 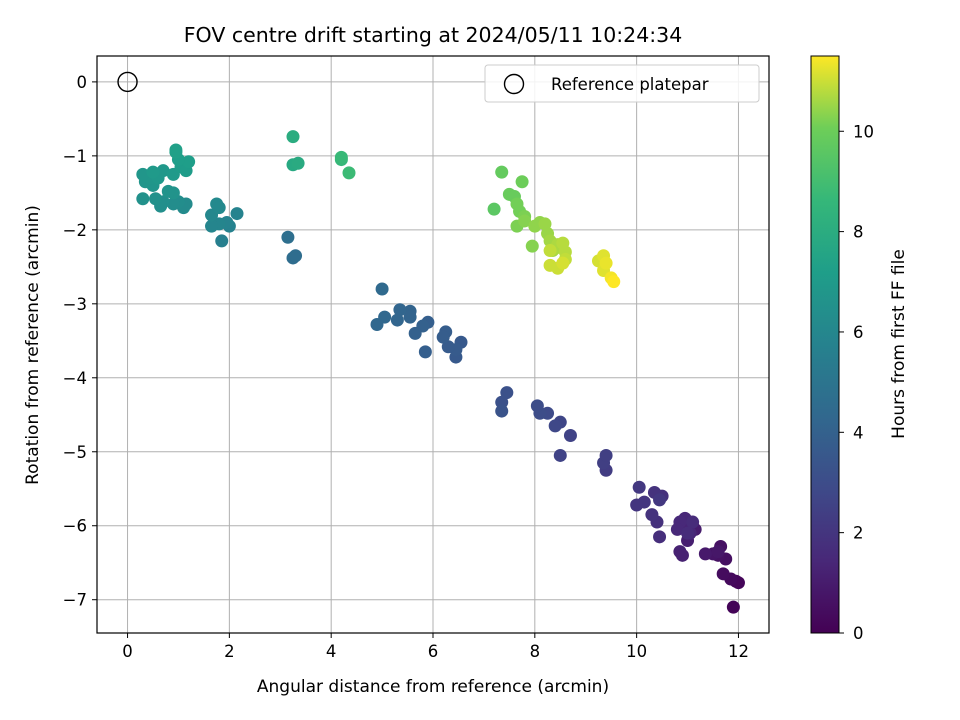 What do you see at coordinates (899, 344) in the screenshot?
I see `colorbar-label: Hours from first FF file` at bounding box center [899, 344].